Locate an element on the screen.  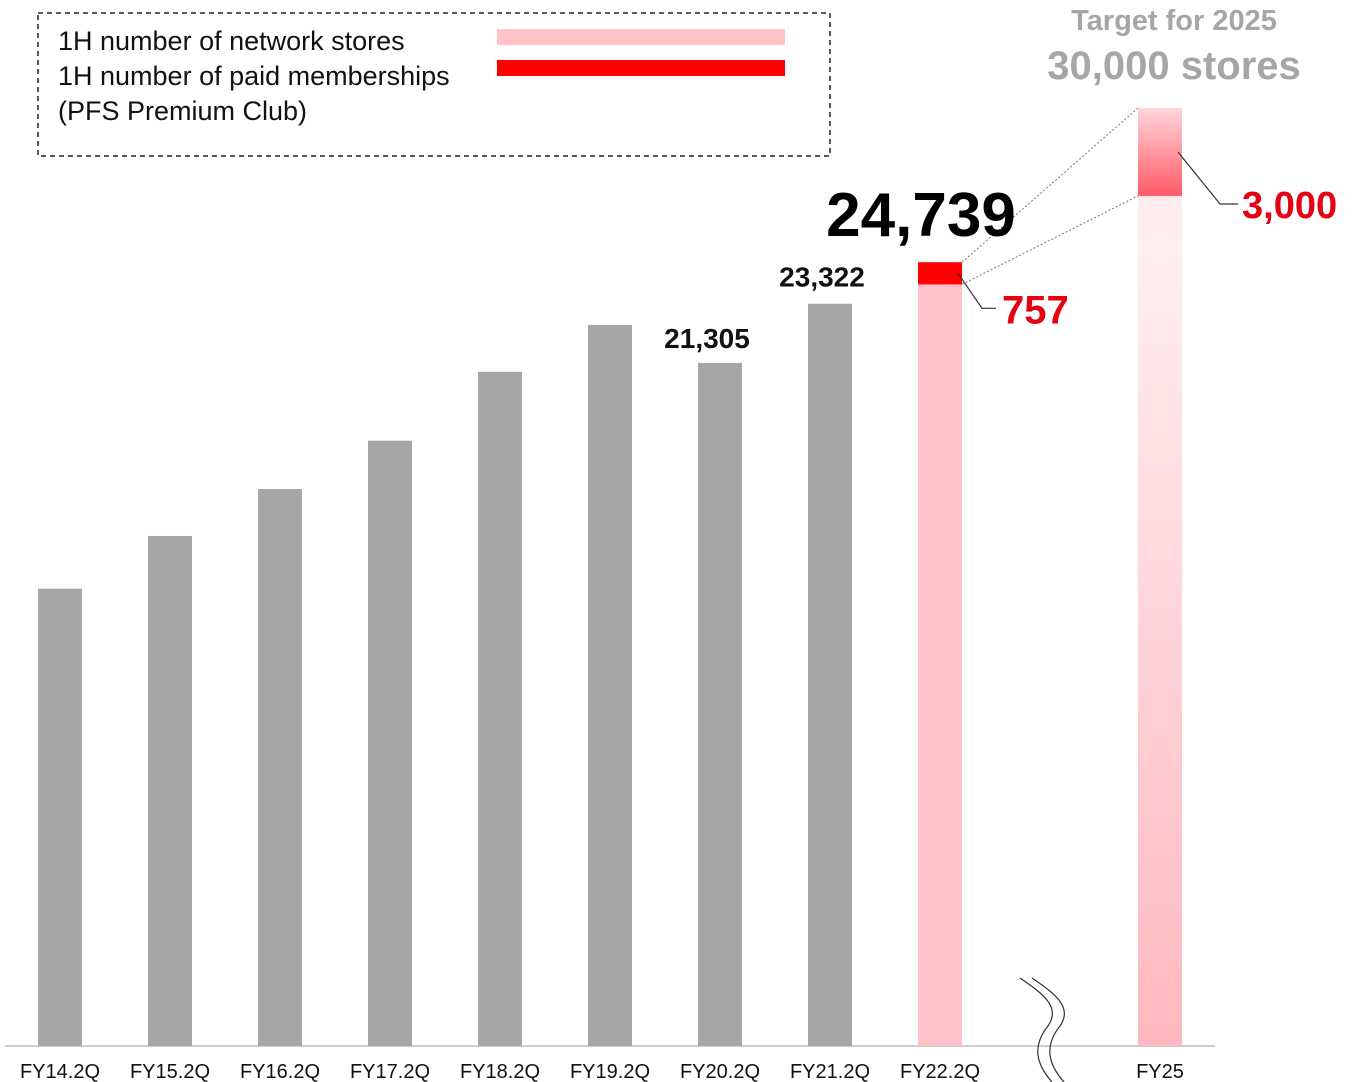
tick-label-fy15-2q: FY15.2Q is located at coordinates (170, 1071).